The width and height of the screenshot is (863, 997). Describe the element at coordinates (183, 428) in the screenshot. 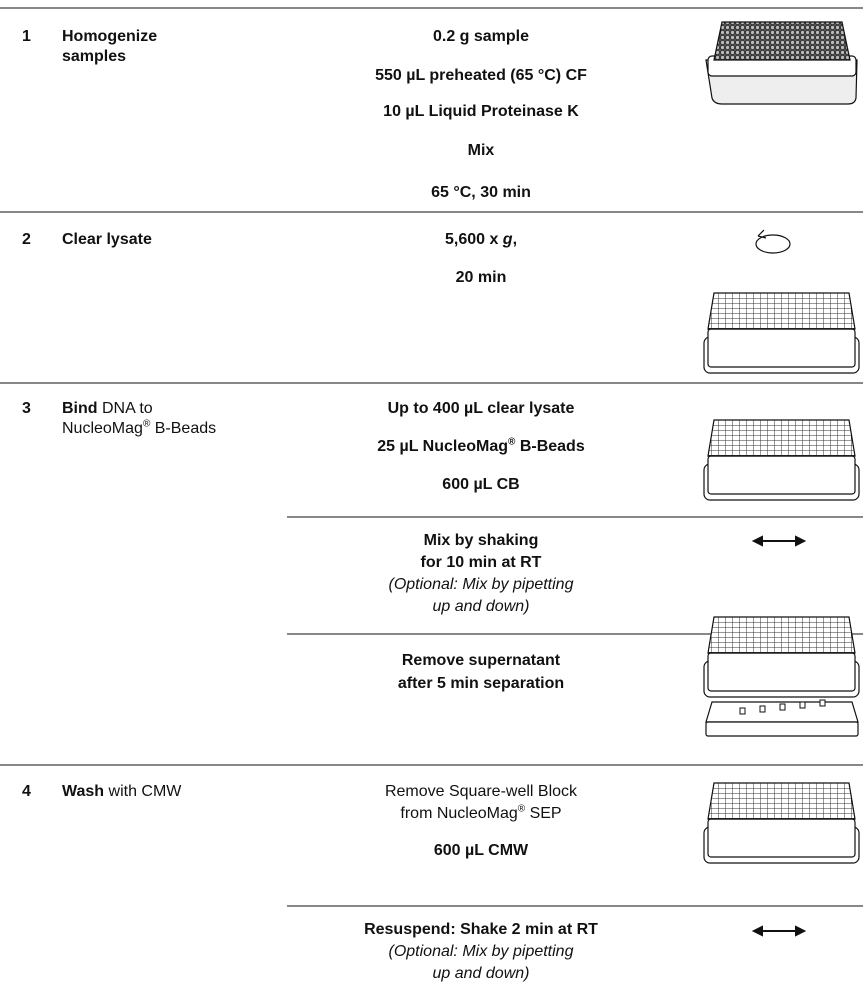

I see `label-text: B-Beads` at that location.